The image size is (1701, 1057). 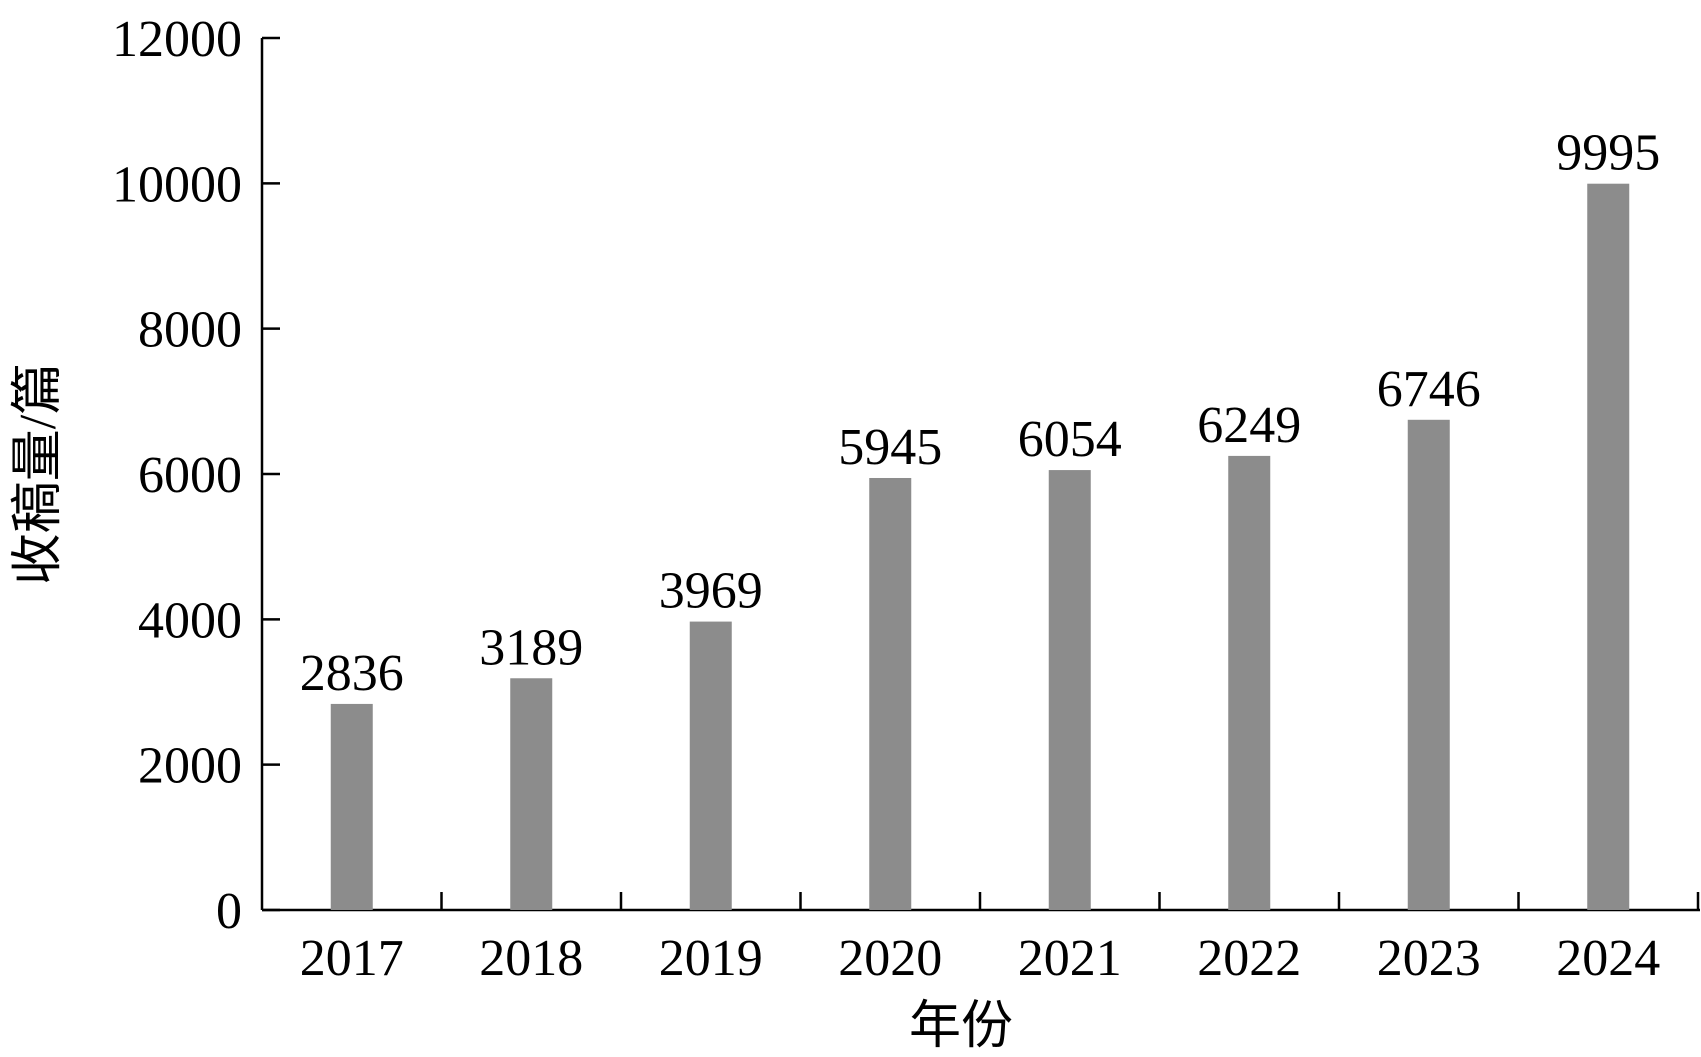 What do you see at coordinates (177, 39) in the screenshot?
I see `y-tick-label: 12000` at bounding box center [177, 39].